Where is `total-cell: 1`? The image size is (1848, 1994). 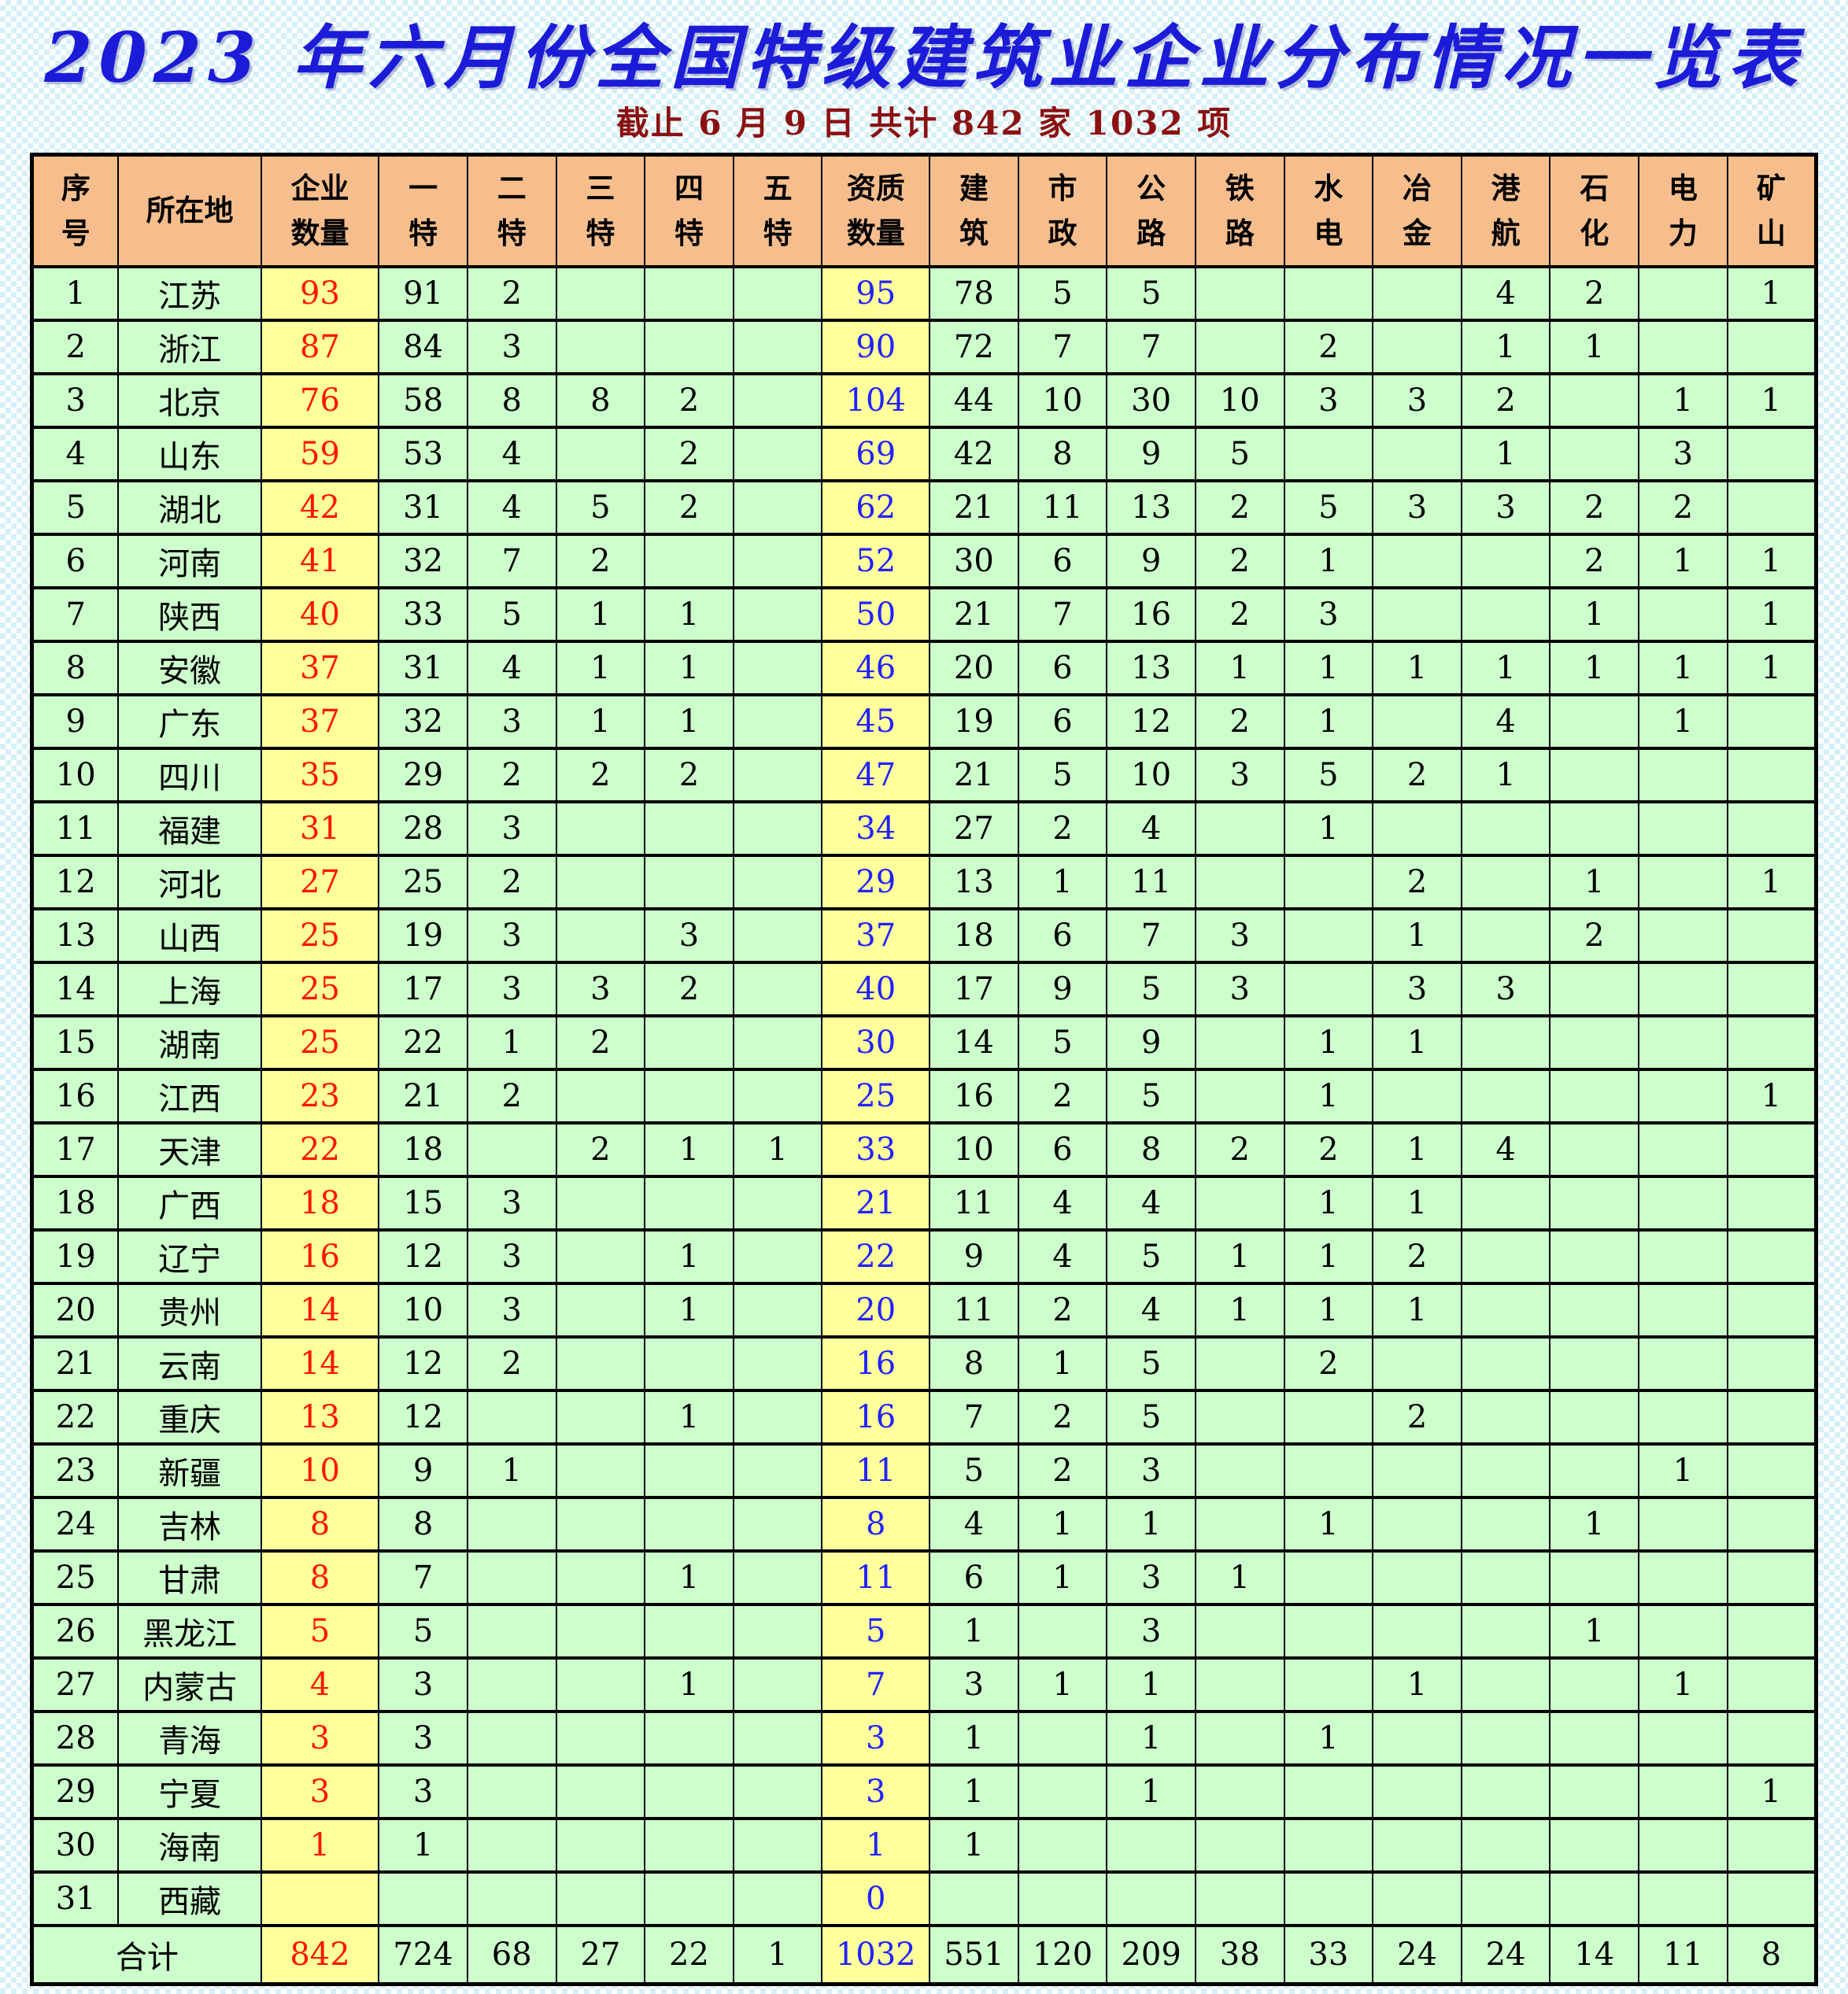 total-cell: 1 is located at coordinates (777, 1955).